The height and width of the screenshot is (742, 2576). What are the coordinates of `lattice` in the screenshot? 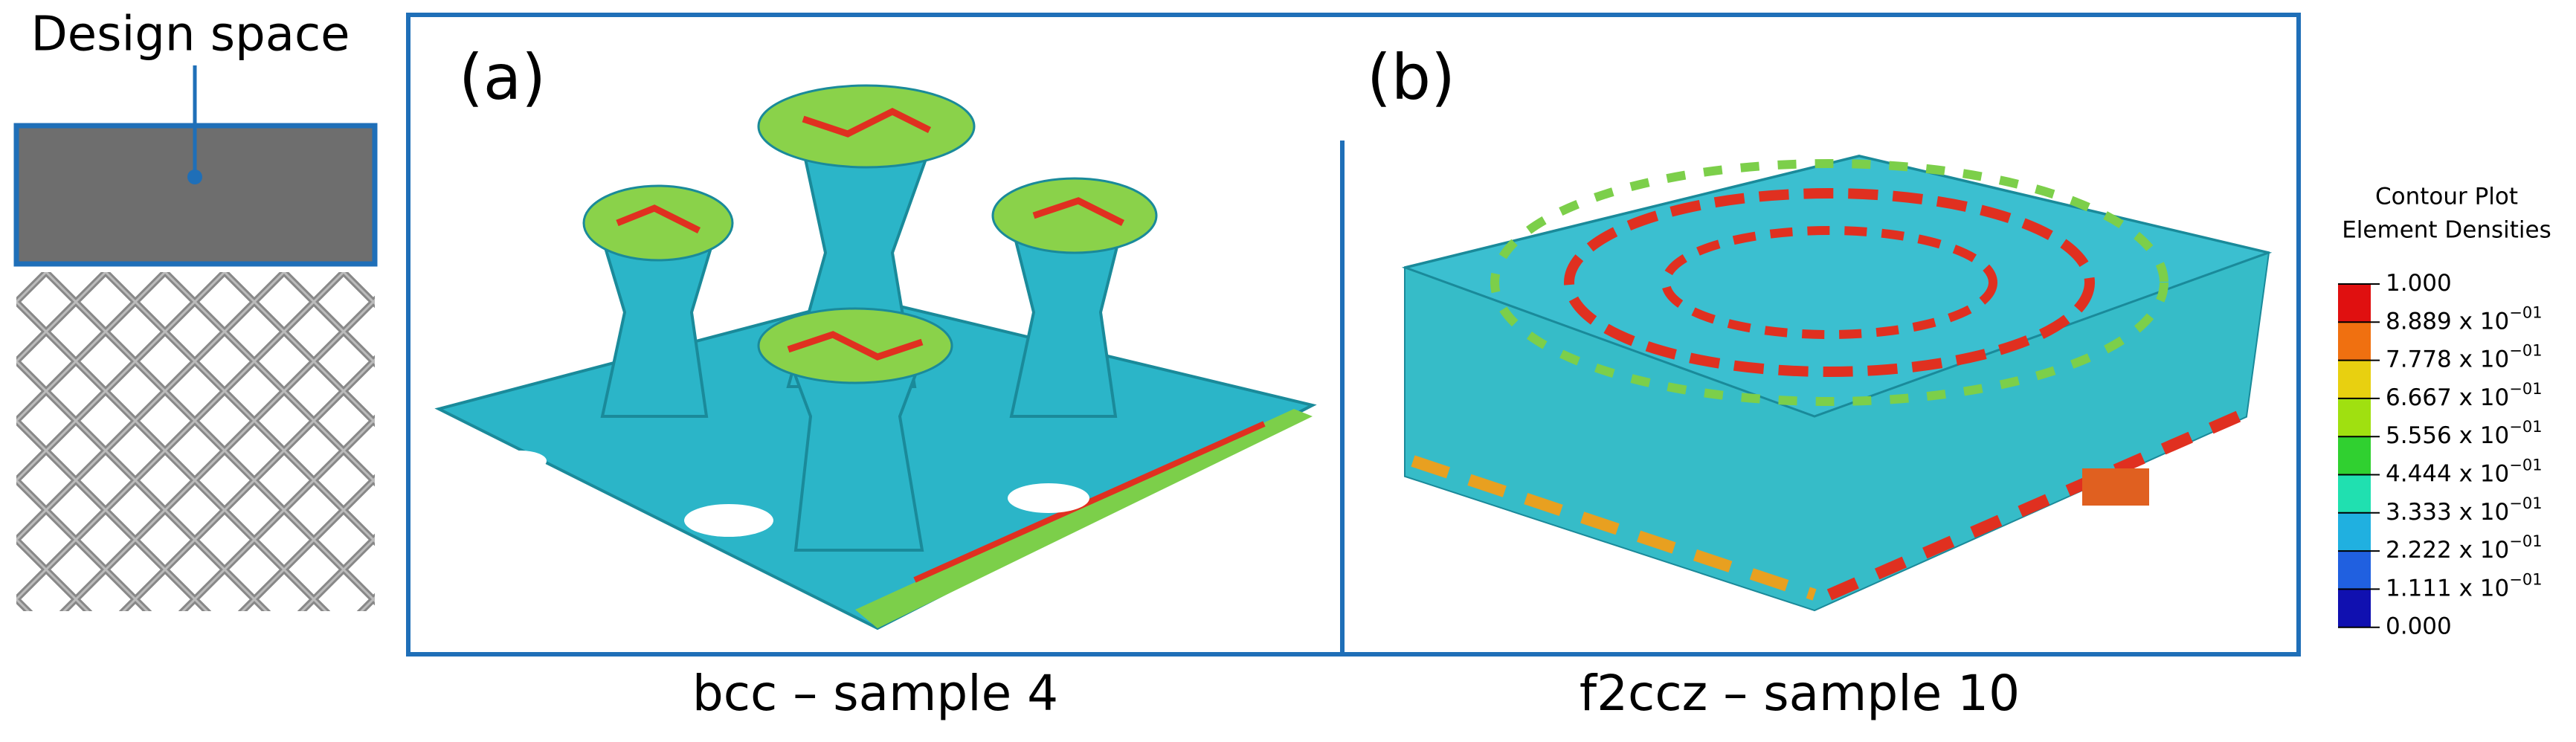 It's located at (195, 441).